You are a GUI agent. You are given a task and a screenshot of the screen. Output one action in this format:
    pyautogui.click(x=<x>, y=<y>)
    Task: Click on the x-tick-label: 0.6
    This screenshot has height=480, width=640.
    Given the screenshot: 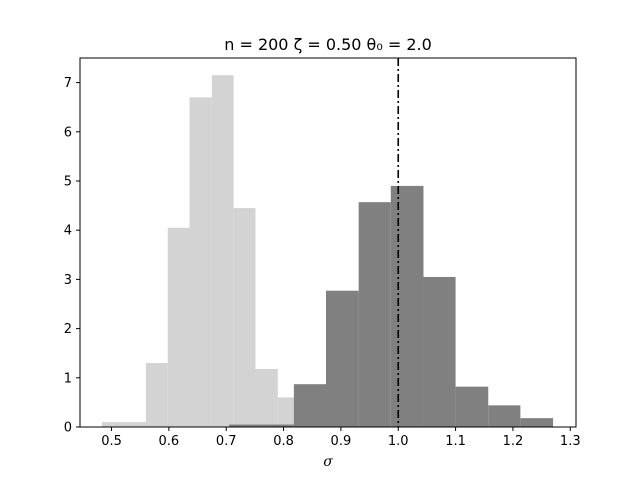 What is the action you would take?
    pyautogui.click(x=169, y=441)
    